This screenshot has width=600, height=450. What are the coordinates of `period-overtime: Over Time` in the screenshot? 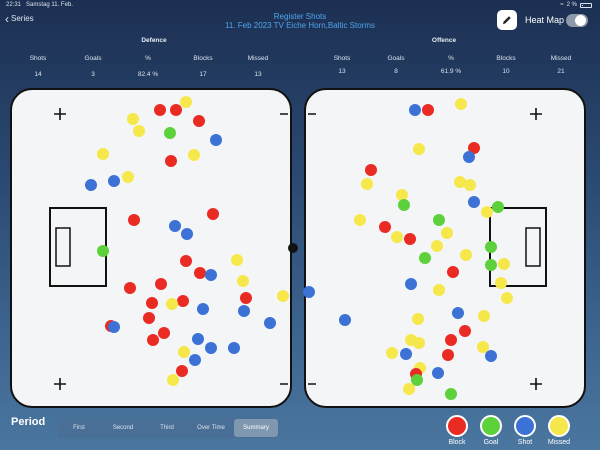 It's located at (211, 428).